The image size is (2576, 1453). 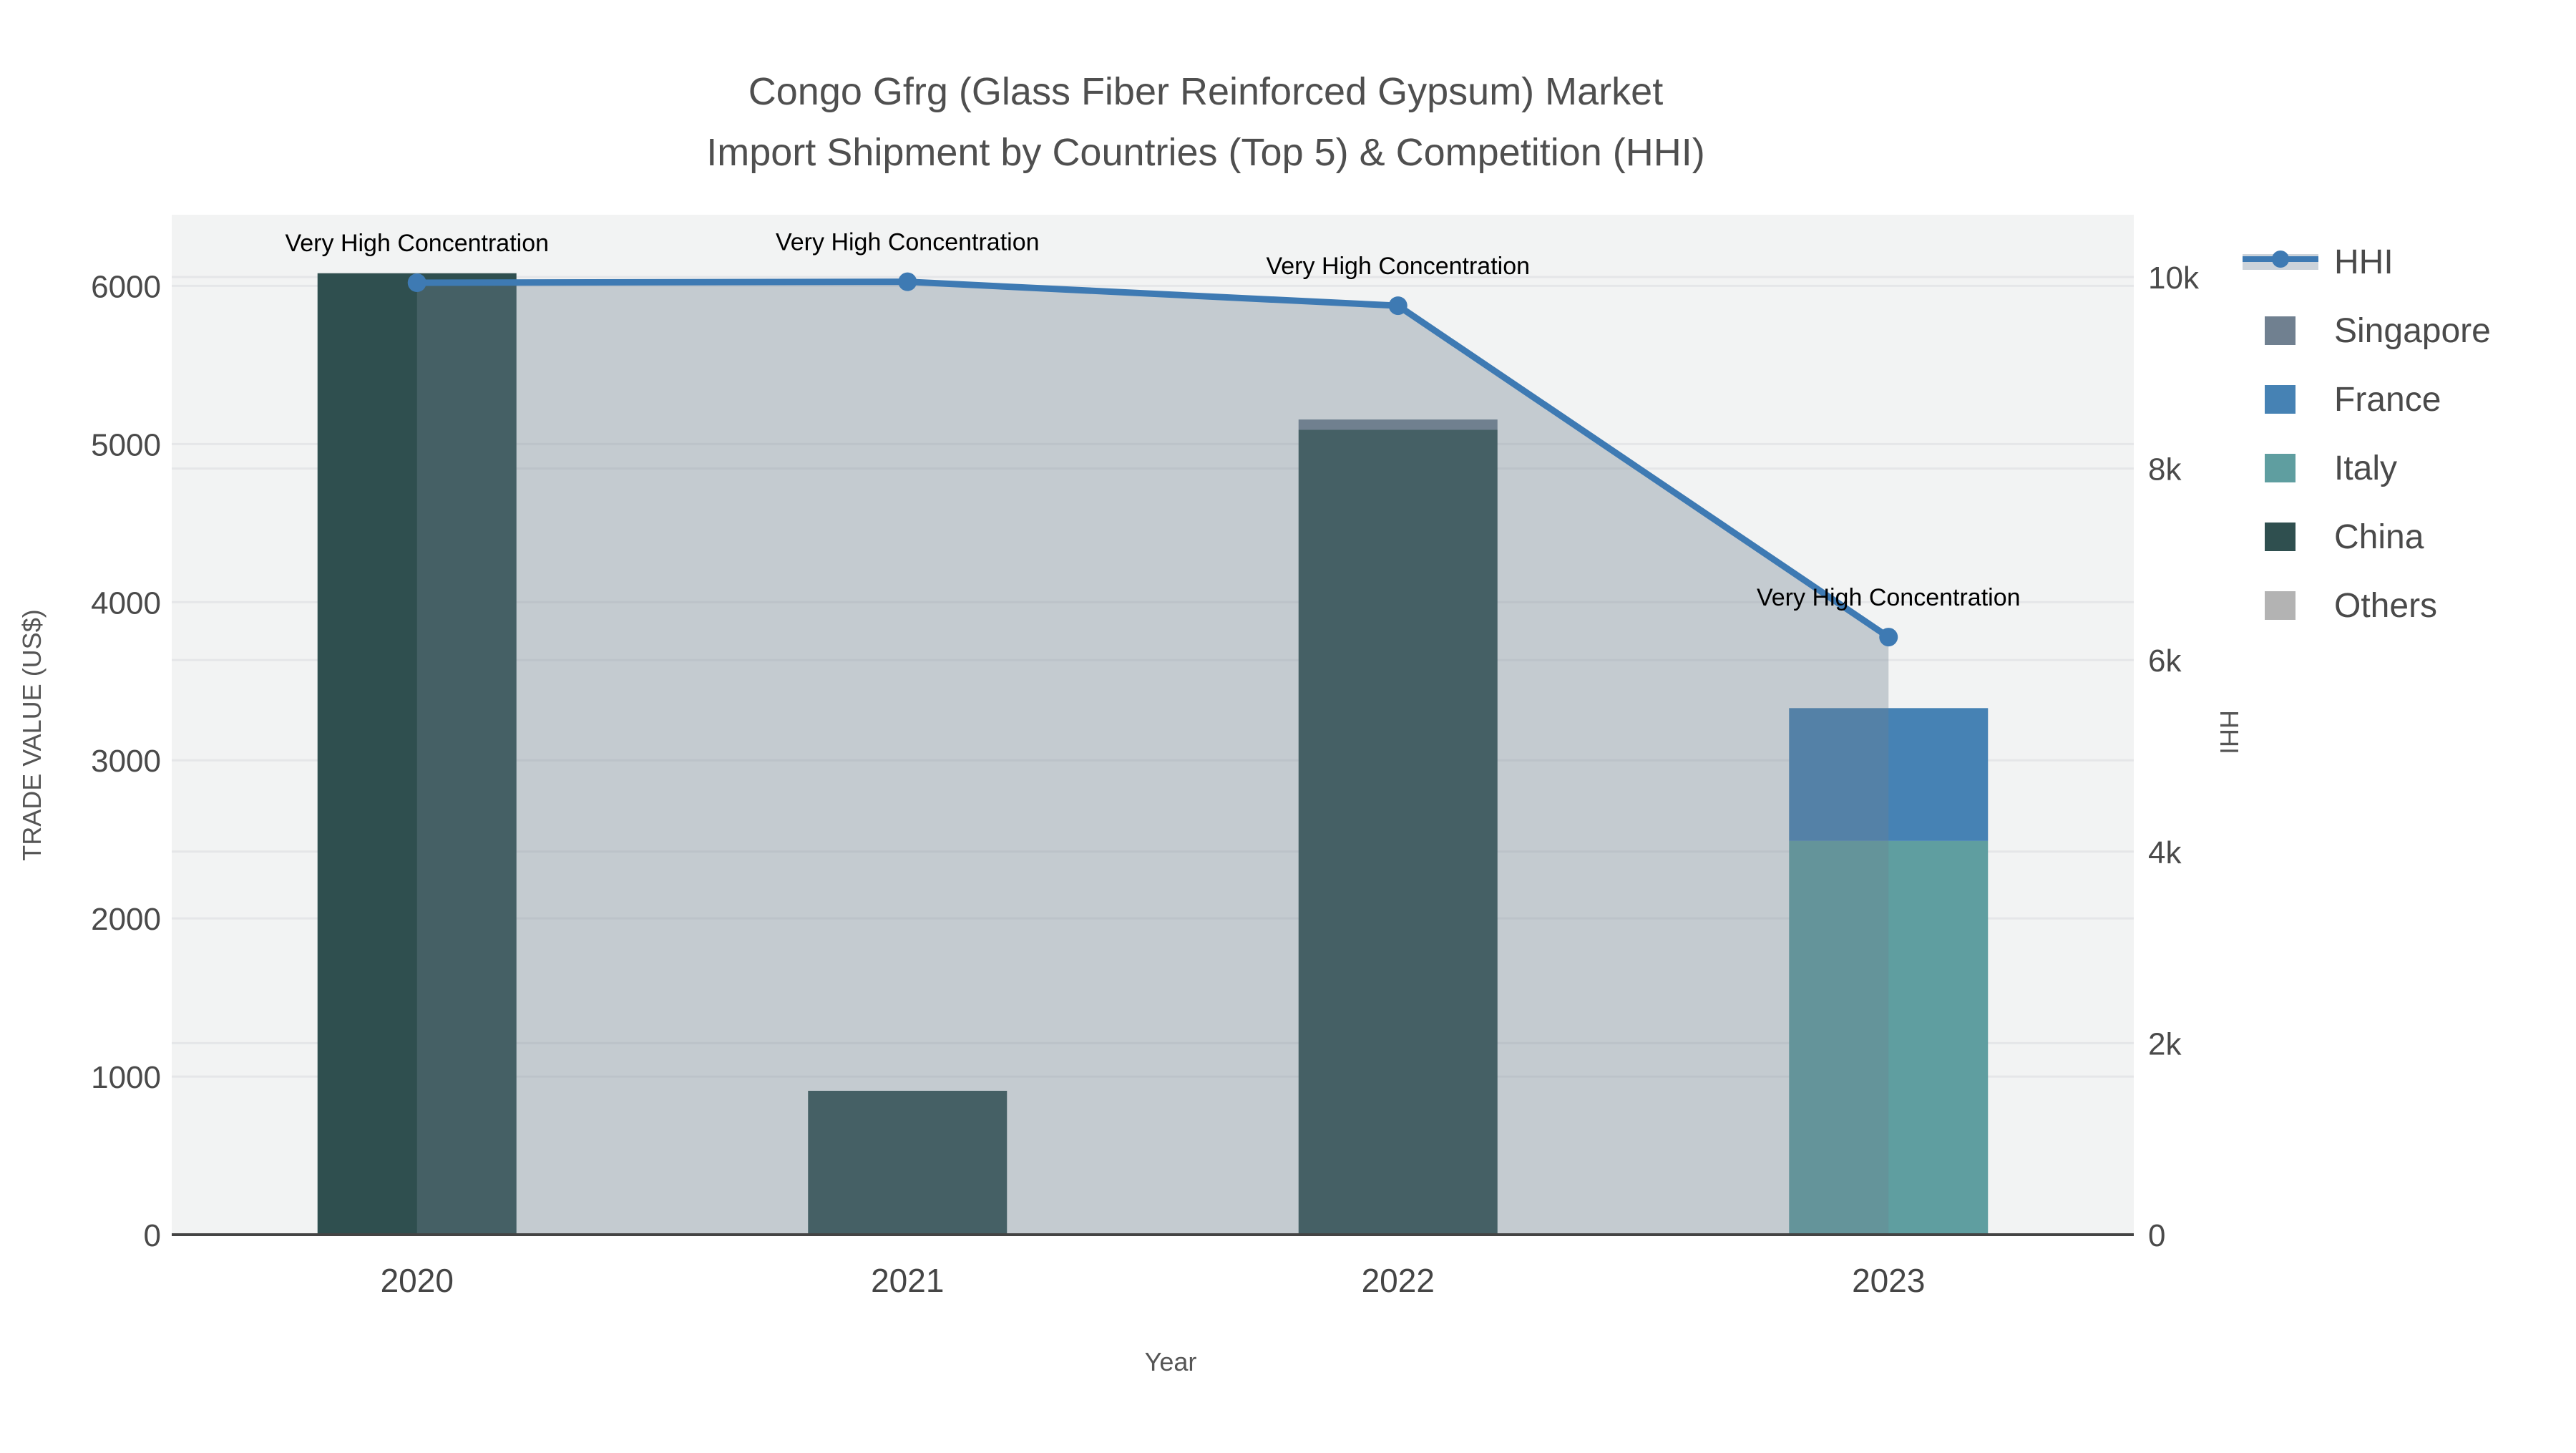 I want to click on left-axis-ticks: 0 1000 2000 3000 4000 5000 6000, so click(x=126, y=761).